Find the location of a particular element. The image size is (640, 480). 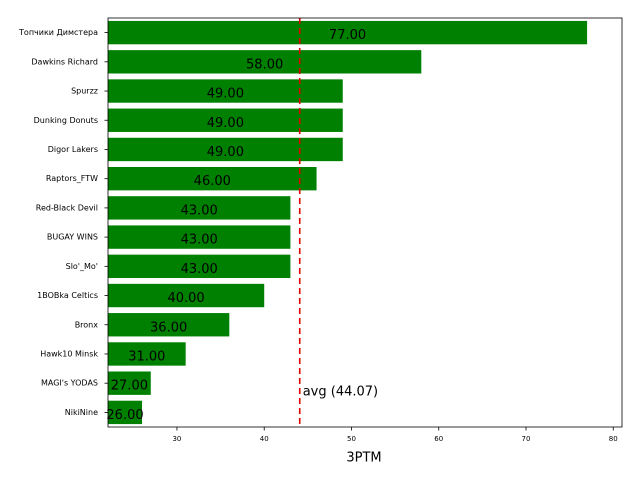

y-tick-label: Топчики Димстера is located at coordinates (58, 32).